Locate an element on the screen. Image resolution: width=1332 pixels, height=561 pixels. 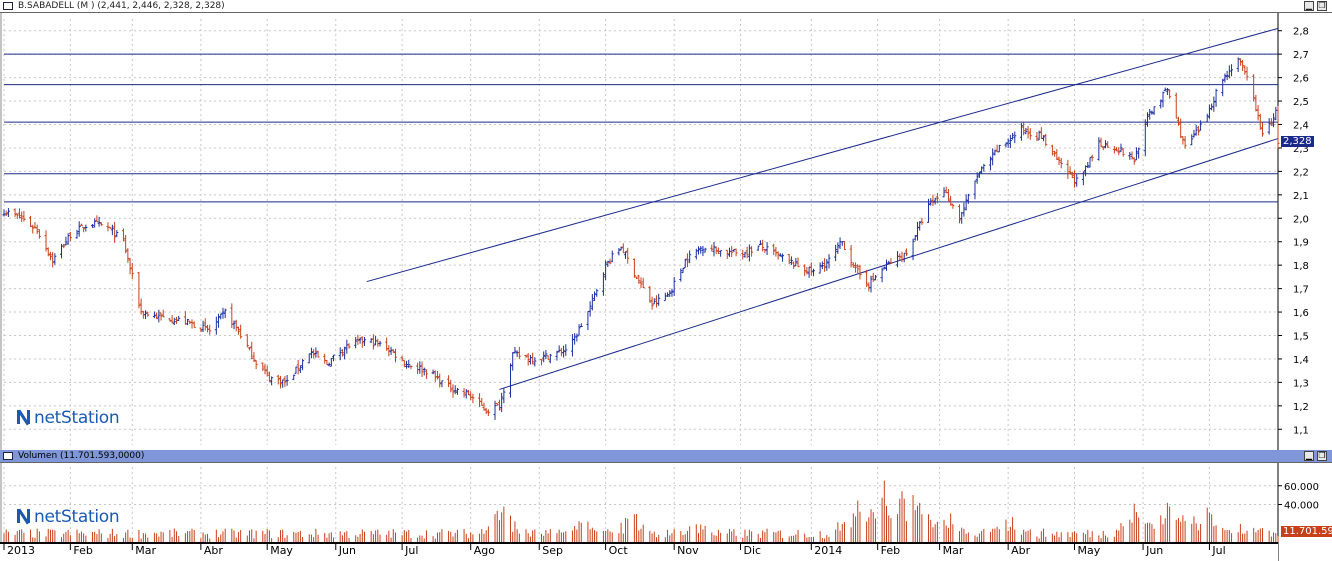
price-y-tick-label: 2,1 is located at coordinates (1301, 196).